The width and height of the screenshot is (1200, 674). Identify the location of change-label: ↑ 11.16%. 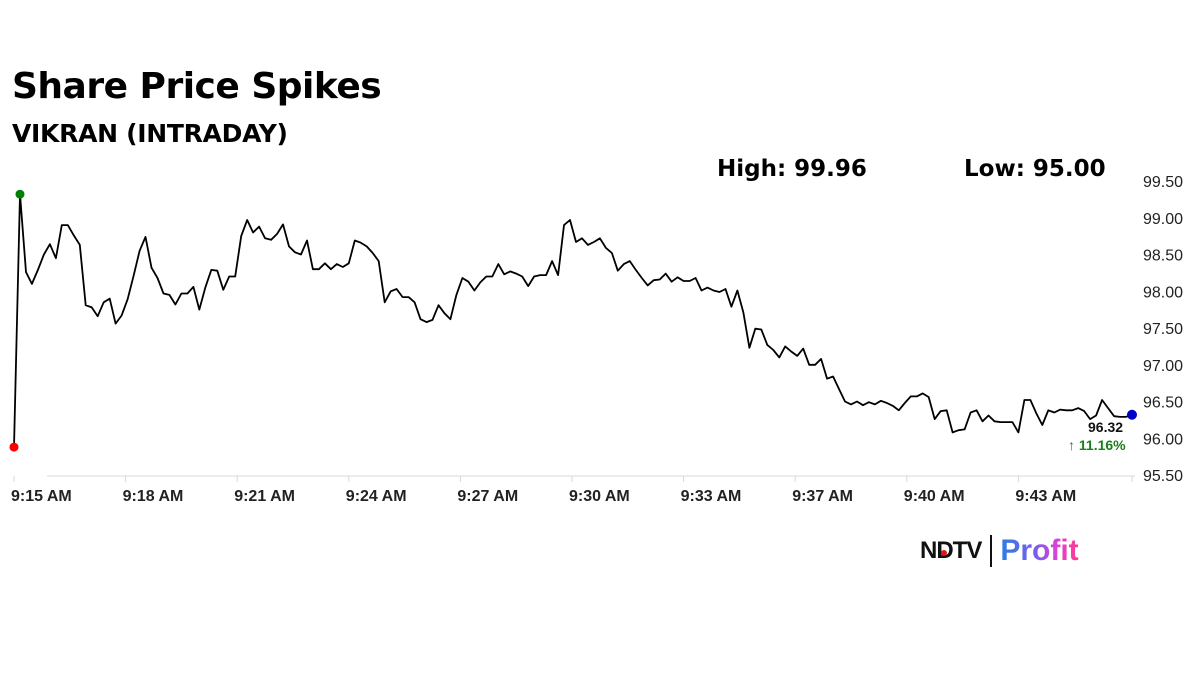
(1097, 445).